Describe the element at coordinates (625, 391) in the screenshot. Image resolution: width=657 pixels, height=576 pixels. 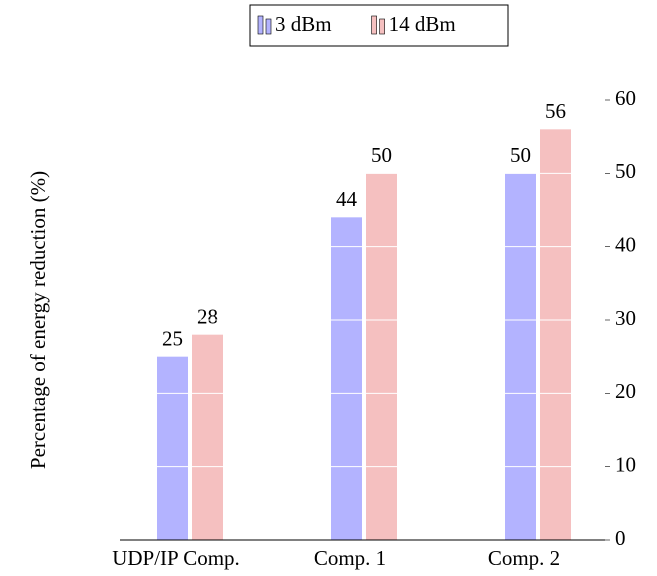
I see `y-tick-label: 20` at that location.